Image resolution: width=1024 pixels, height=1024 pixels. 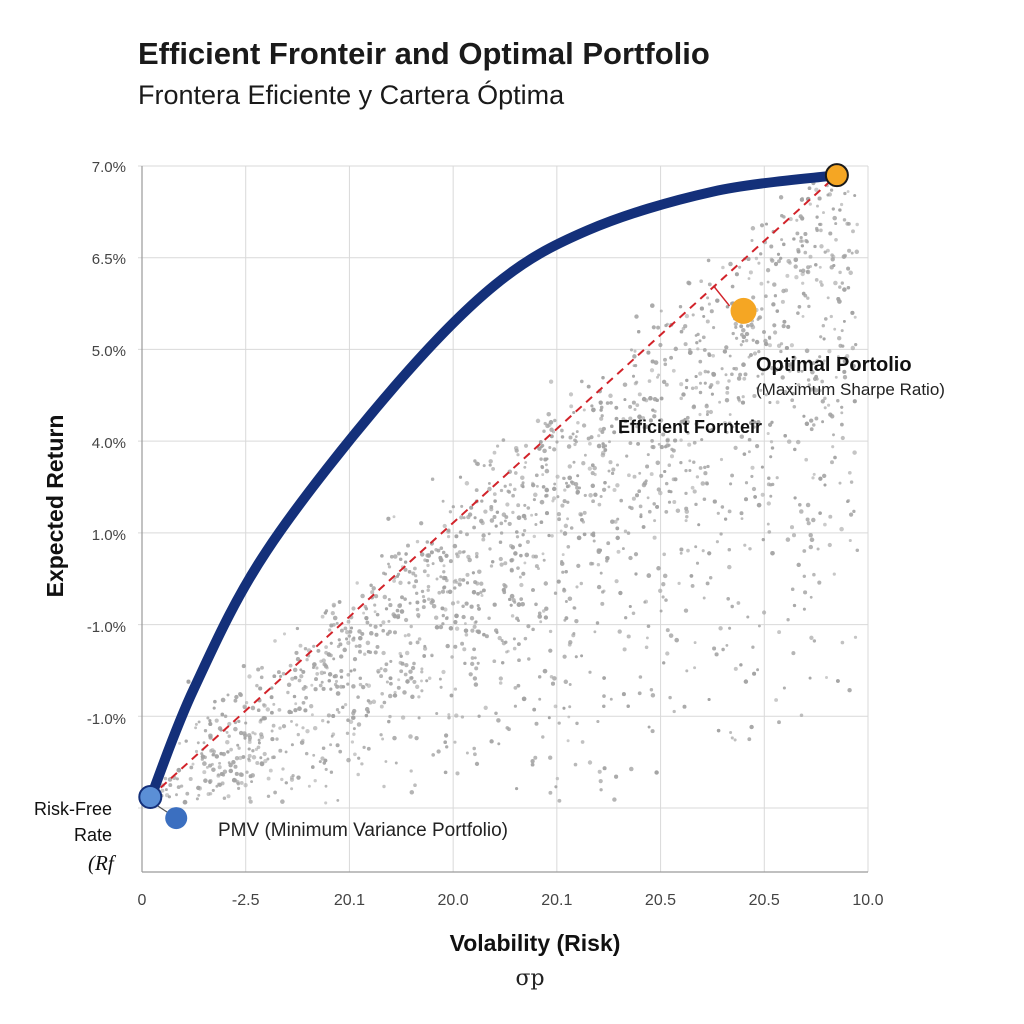 What do you see at coordinates (834, 365) in the screenshot?
I see `optimal-label: Optimal Portolio` at bounding box center [834, 365].